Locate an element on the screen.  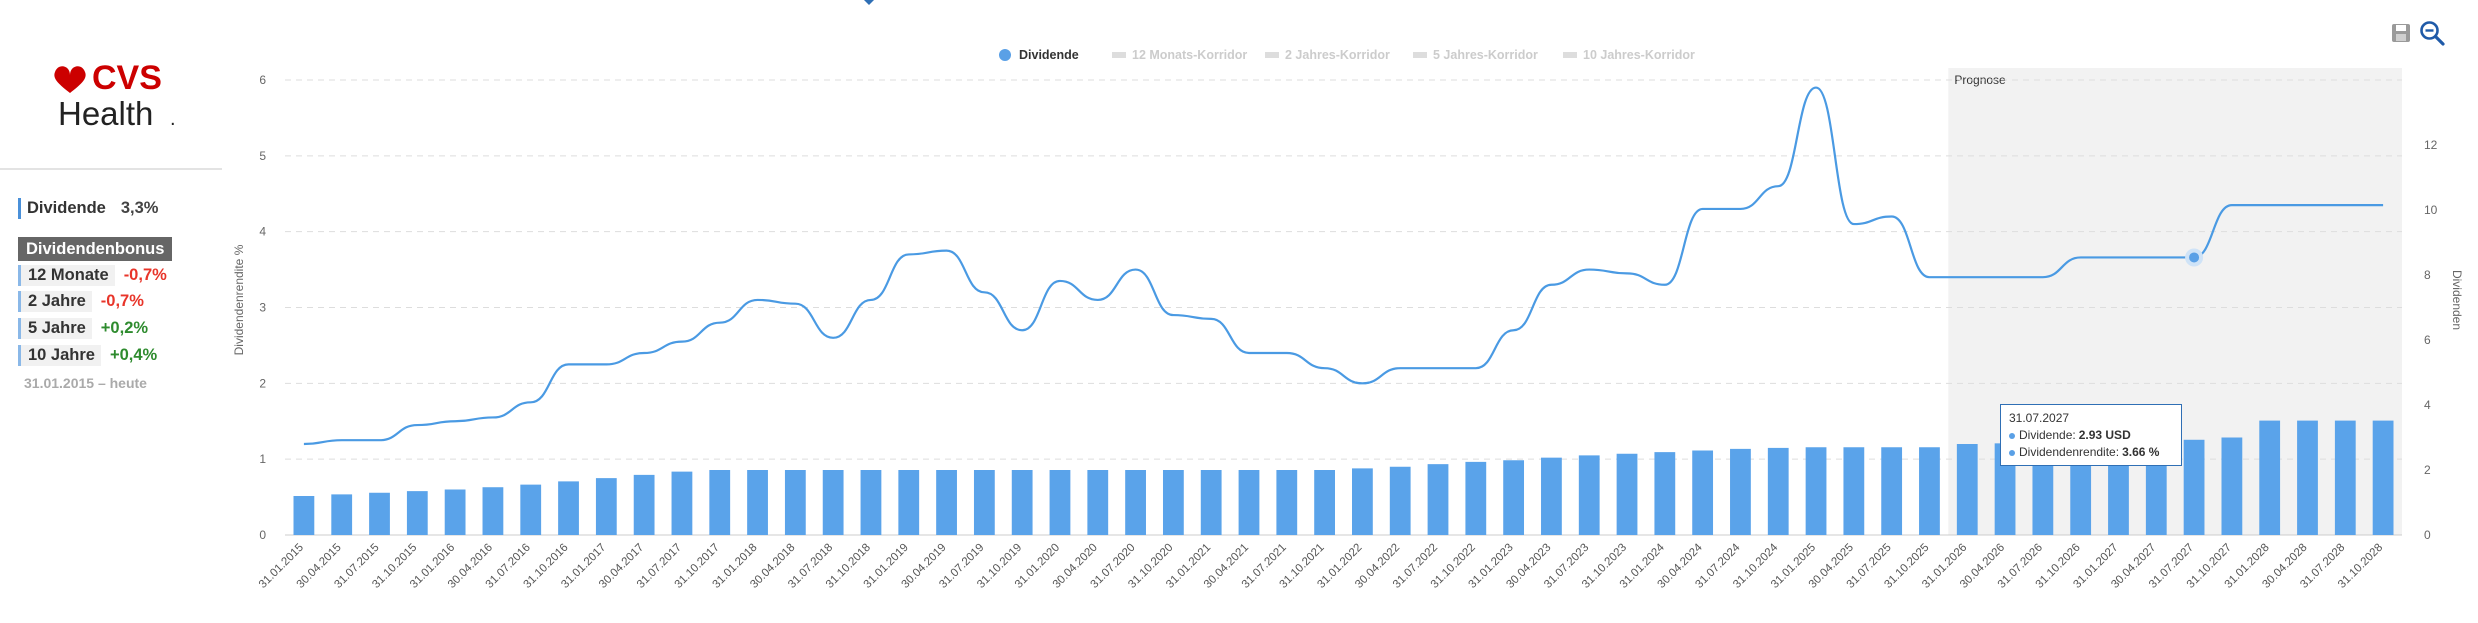
y-tick-label-right: 6 is located at coordinates (2427, 340).